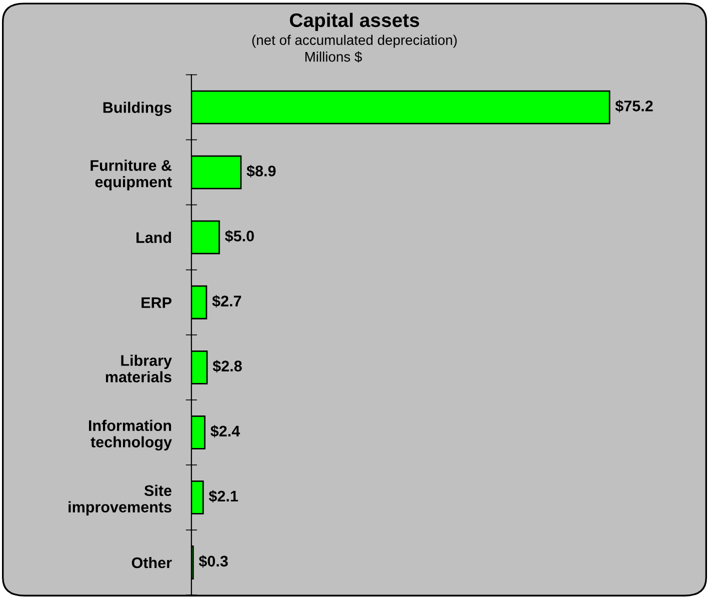  I want to click on data-label: $8.9, so click(261, 171).